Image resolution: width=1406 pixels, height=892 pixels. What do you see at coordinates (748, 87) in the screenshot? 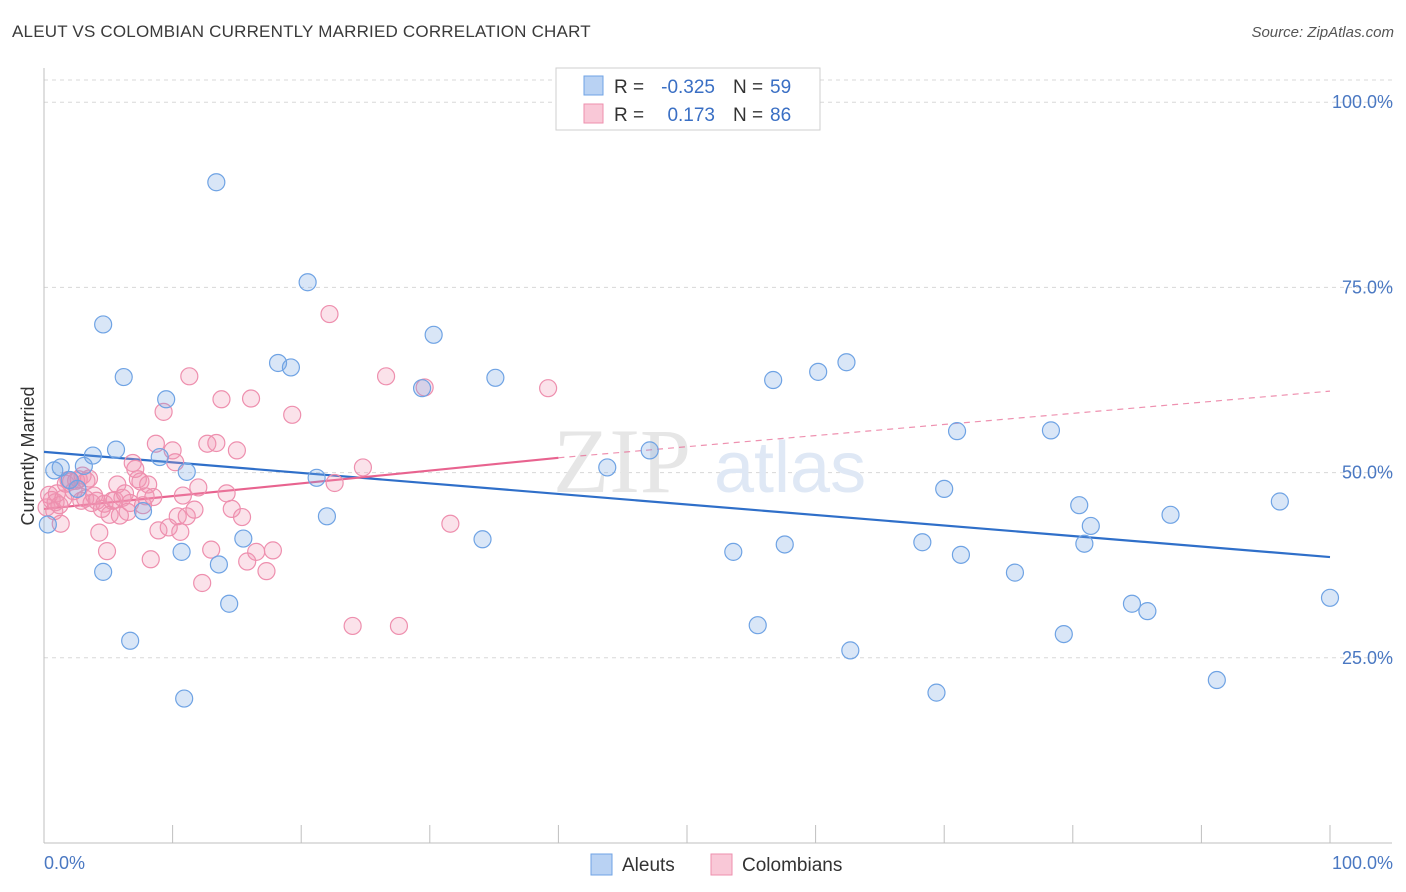
I see `legend-aleut-n-label: N =` at bounding box center [748, 87].